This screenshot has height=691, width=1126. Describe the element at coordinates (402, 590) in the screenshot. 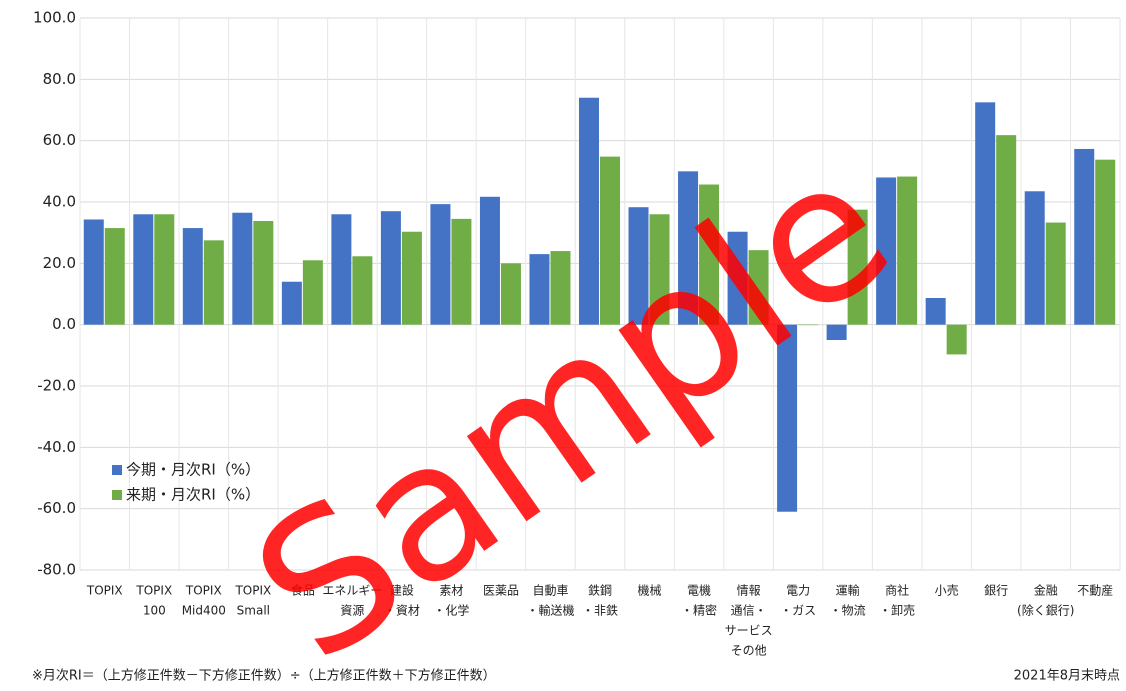

I see `x-tick-label: 建設` at that location.